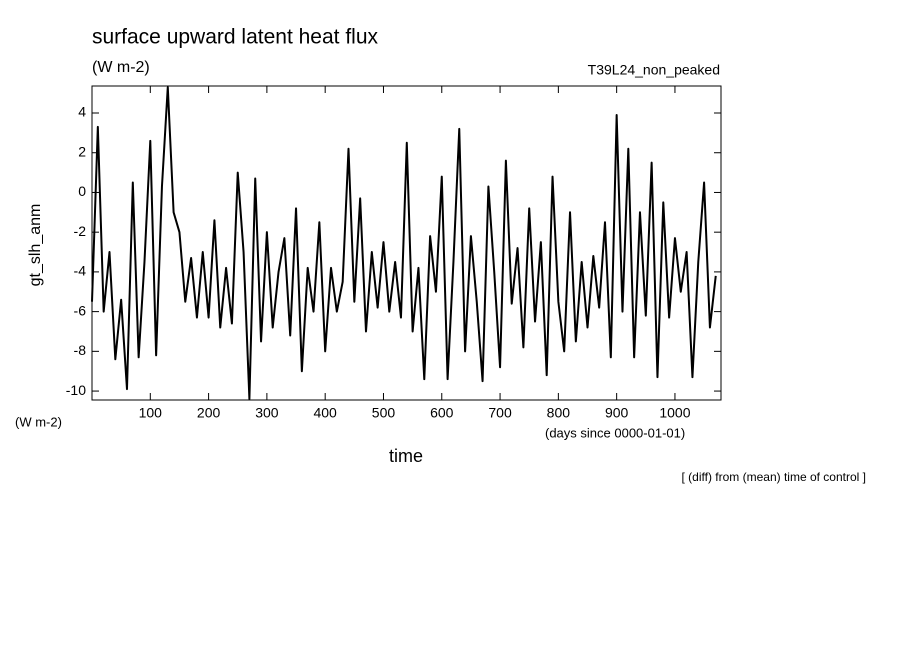  What do you see at coordinates (500, 413) in the screenshot?
I see `x-tick-label: 700` at bounding box center [500, 413].